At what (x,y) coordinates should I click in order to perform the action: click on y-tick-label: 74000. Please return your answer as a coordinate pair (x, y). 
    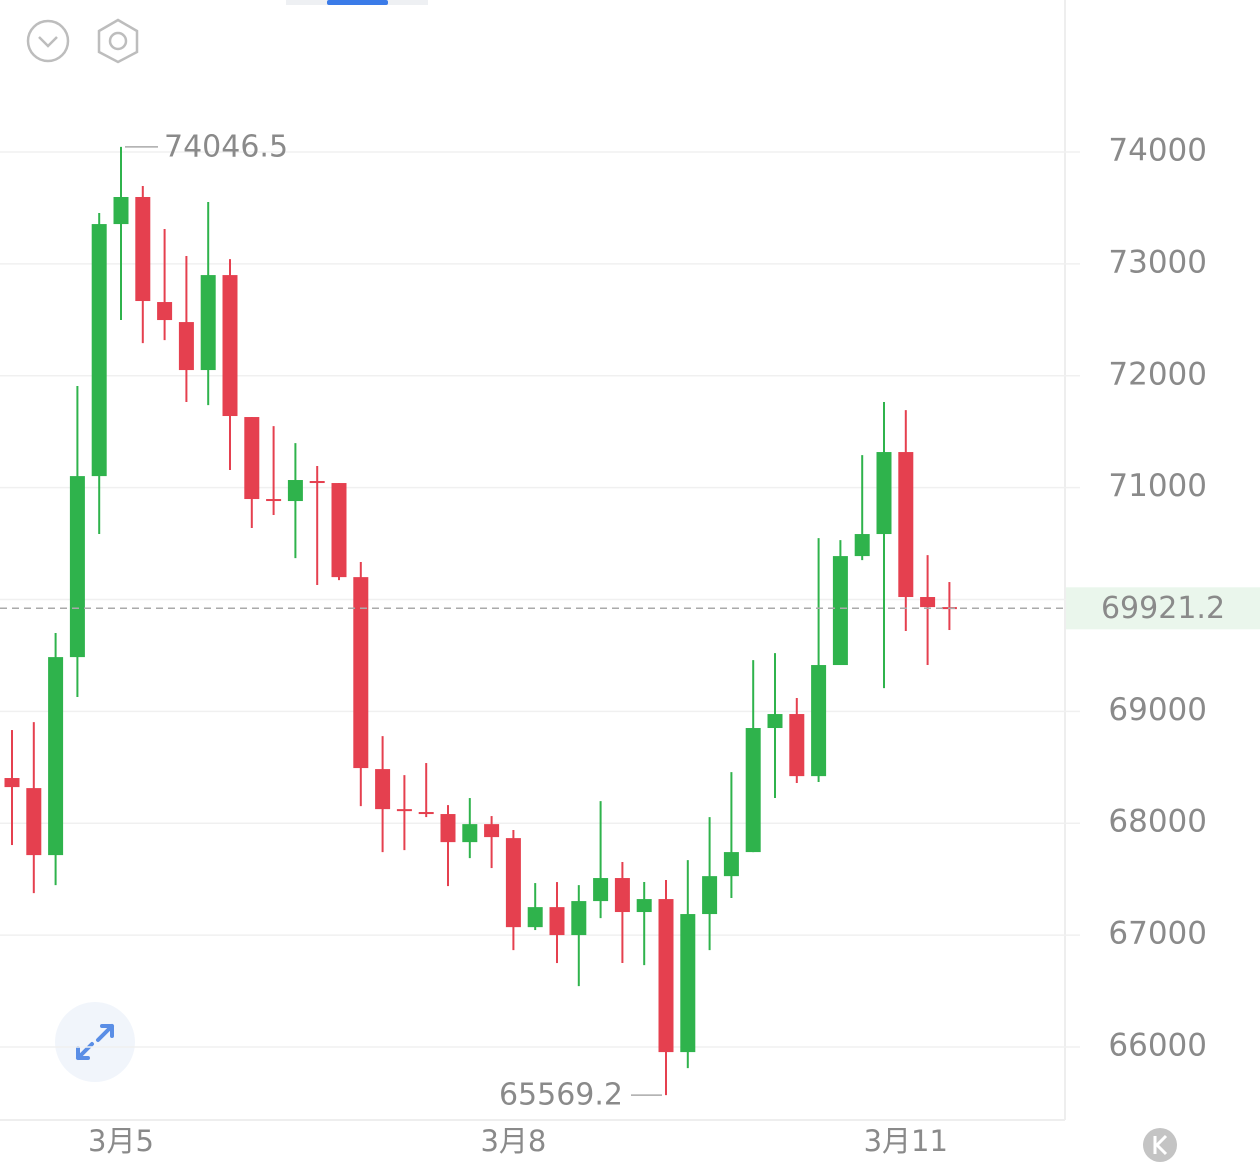
    Looking at the image, I should click on (1157, 151).